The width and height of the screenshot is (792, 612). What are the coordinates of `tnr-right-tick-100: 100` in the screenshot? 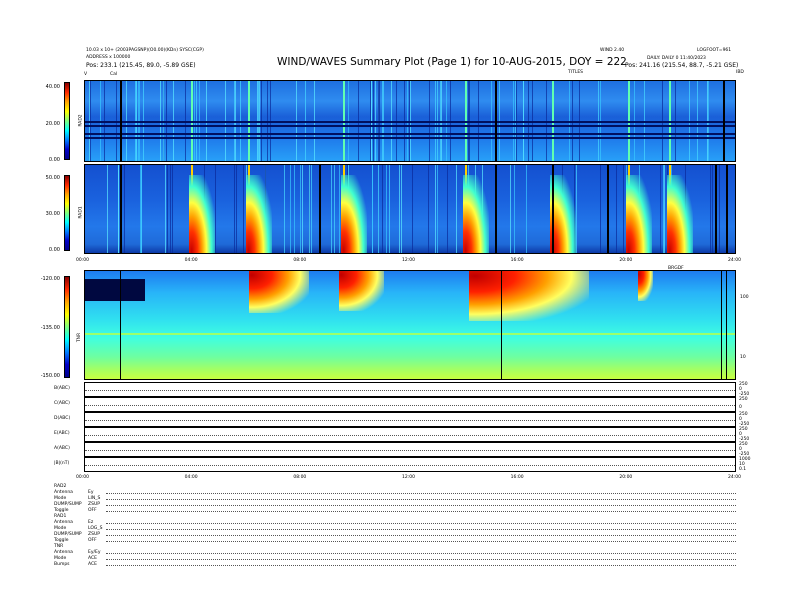 It's located at (744, 297).